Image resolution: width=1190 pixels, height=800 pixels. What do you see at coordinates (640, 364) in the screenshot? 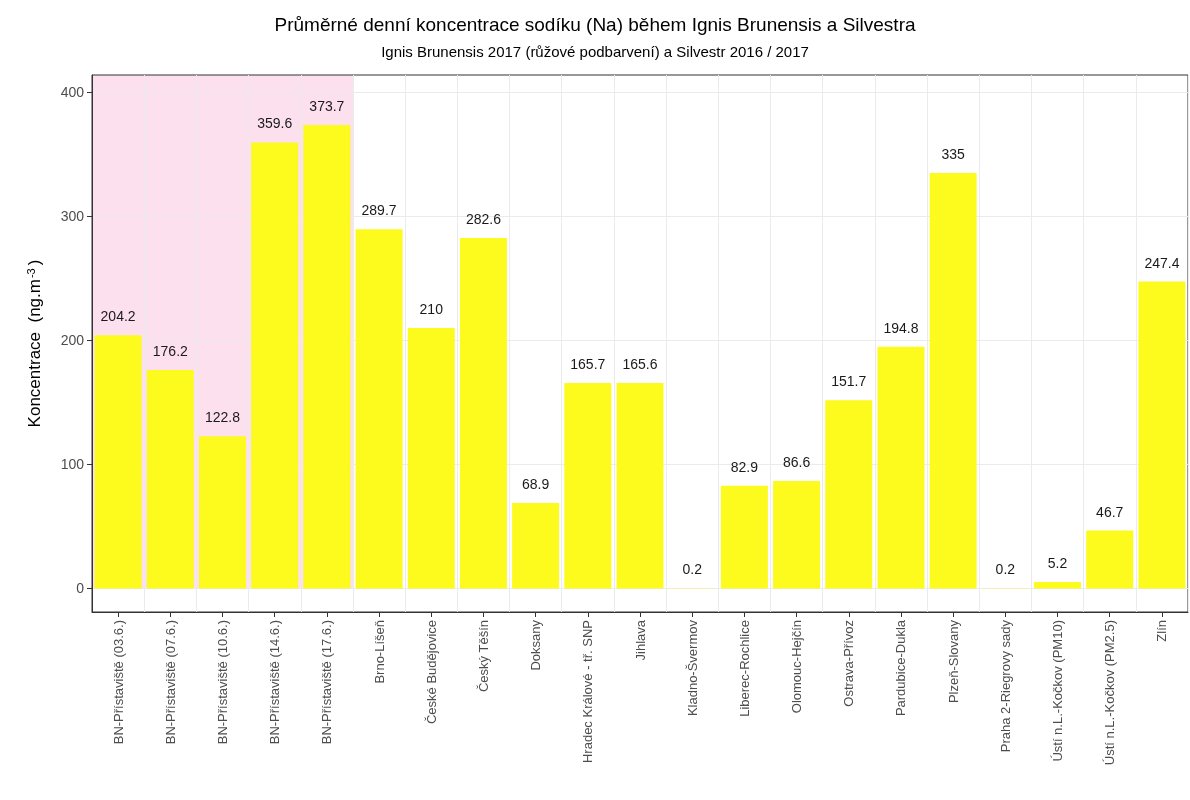
I see `data-label: 165.6` at bounding box center [640, 364].